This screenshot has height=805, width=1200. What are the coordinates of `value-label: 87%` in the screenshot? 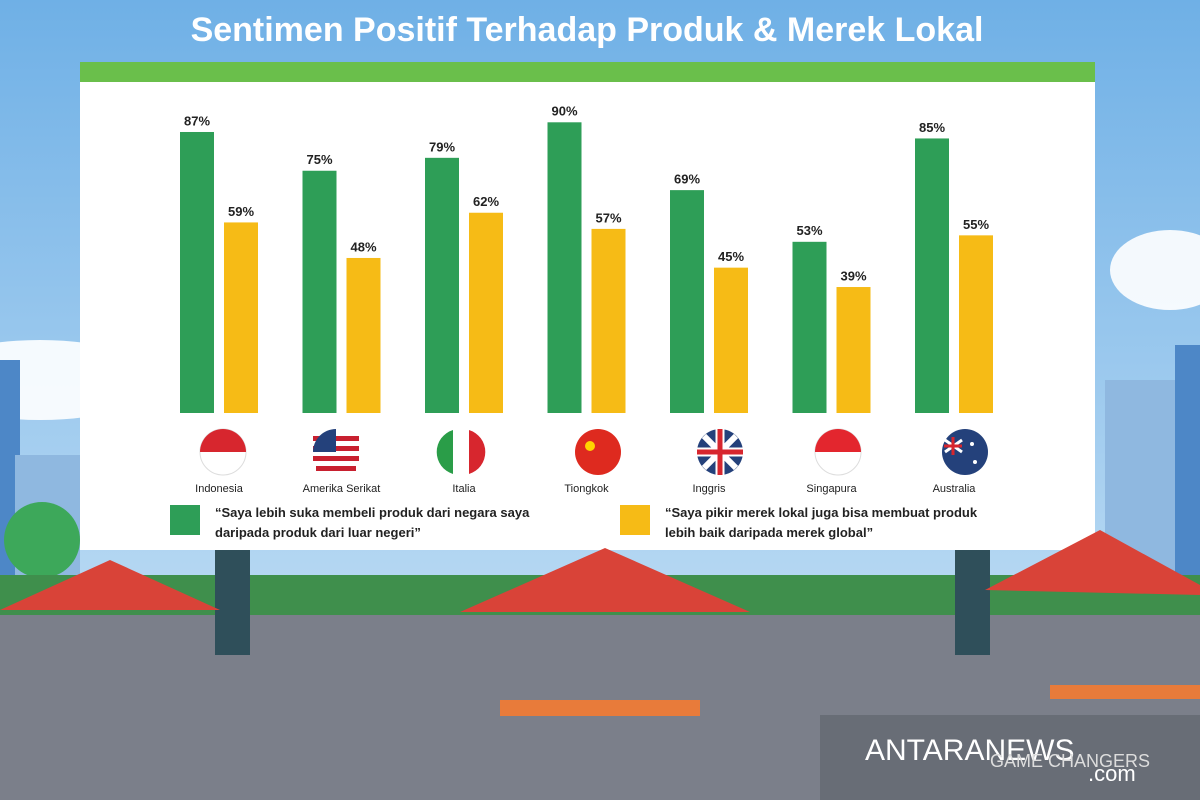 It's located at (197, 120).